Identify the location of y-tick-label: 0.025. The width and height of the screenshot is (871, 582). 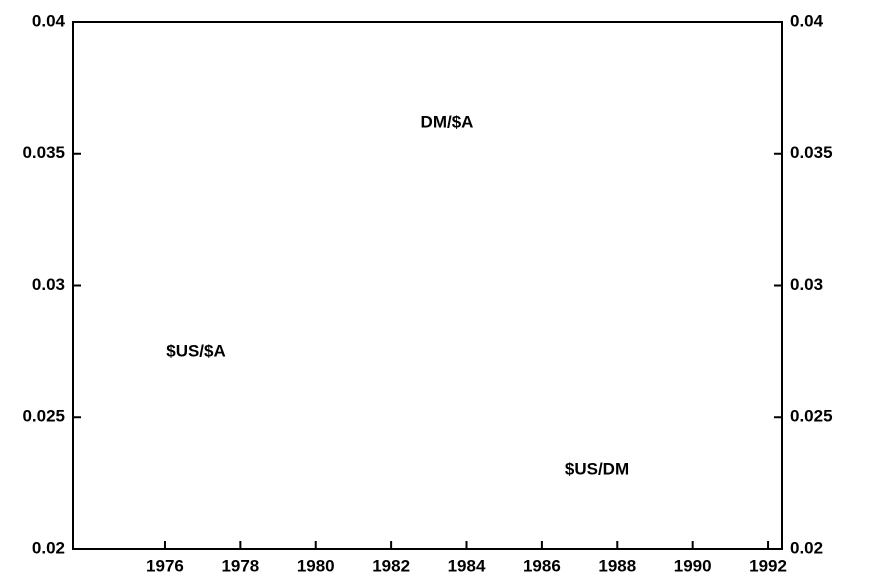
(43, 416).